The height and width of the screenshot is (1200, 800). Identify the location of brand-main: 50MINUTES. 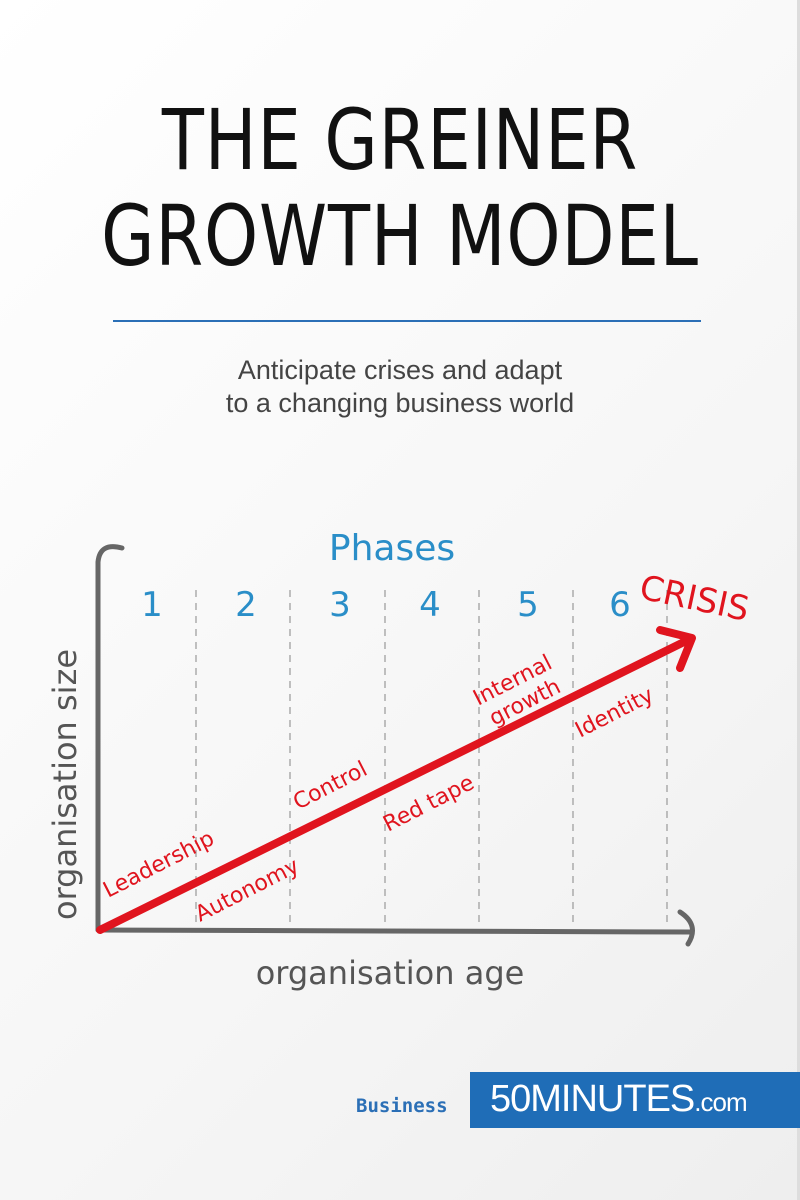
(592, 1099).